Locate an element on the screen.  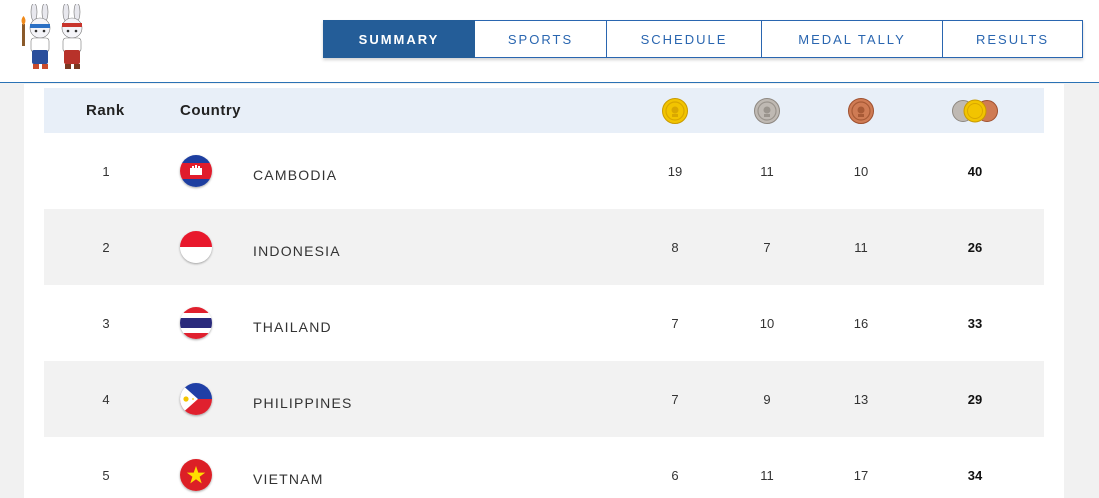
tab-medal-tally: MEDAL TALLY is located at coordinates (852, 39).